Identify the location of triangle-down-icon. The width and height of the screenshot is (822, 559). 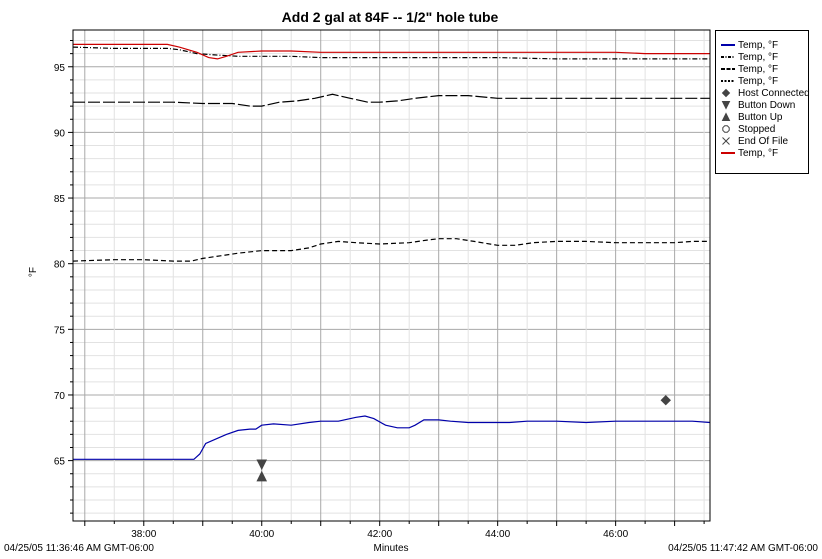
(726, 105).